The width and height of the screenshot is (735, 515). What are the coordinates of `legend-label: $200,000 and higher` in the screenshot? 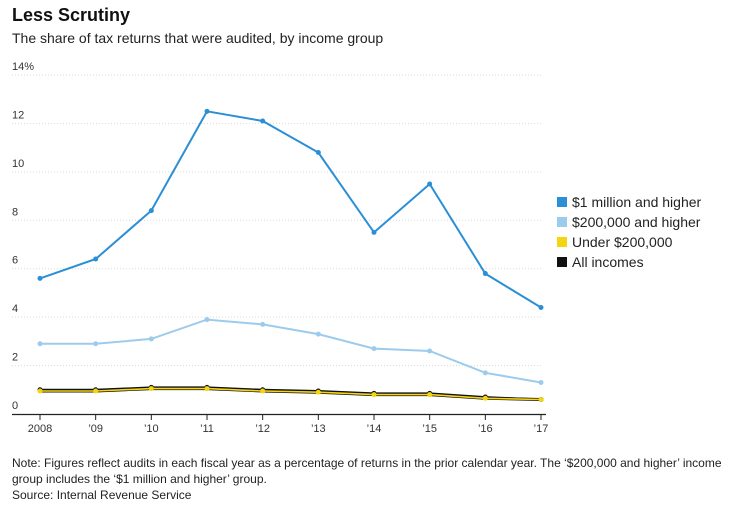 It's located at (636, 222).